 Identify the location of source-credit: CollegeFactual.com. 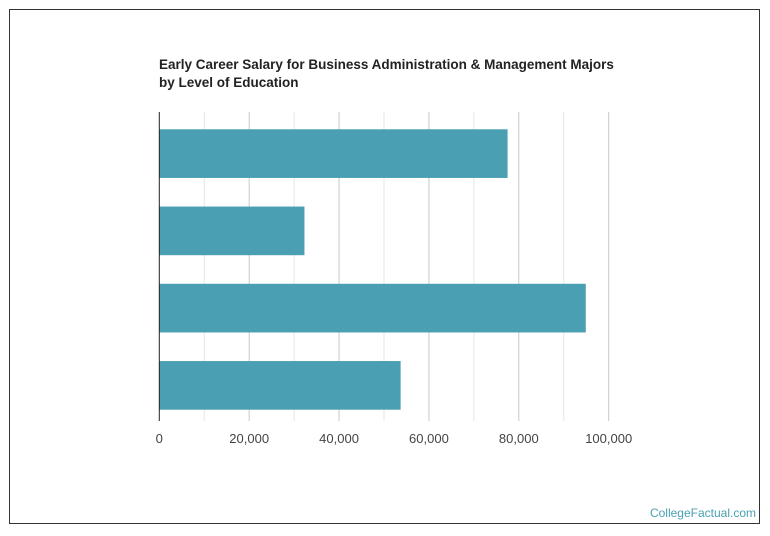
(702, 513).